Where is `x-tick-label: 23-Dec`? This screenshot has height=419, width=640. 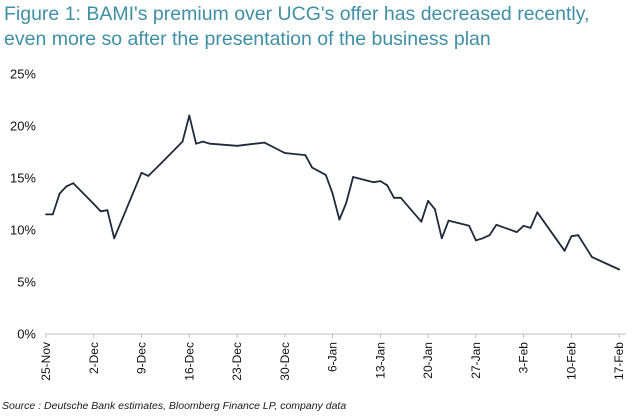
x-tick-label: 23-Dec is located at coordinates (237, 361).